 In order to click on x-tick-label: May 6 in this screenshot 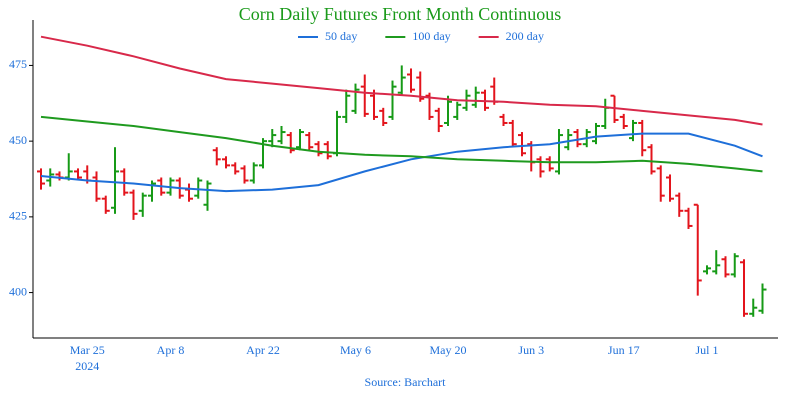, I will do `click(355, 350)`.